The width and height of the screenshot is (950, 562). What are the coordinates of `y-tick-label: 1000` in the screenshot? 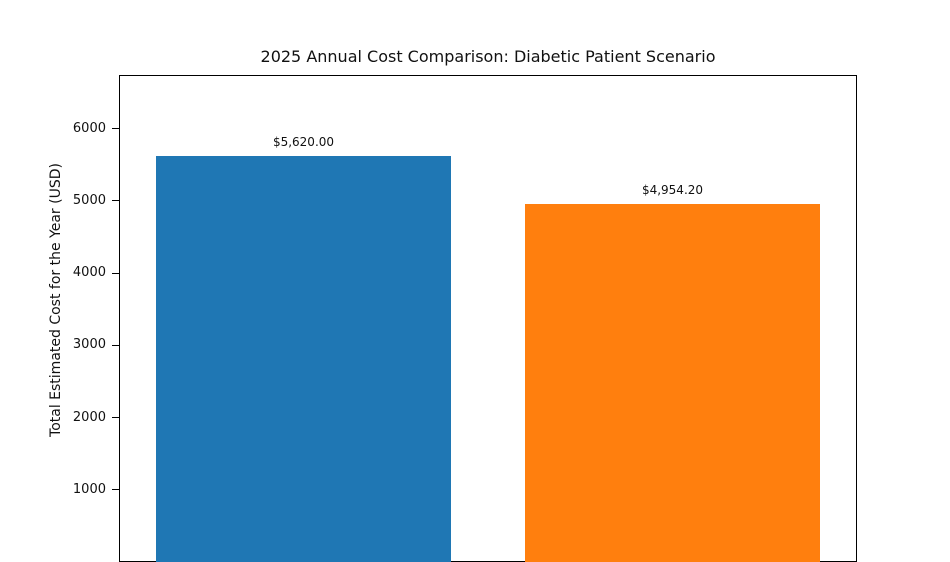 It's located at (89, 489).